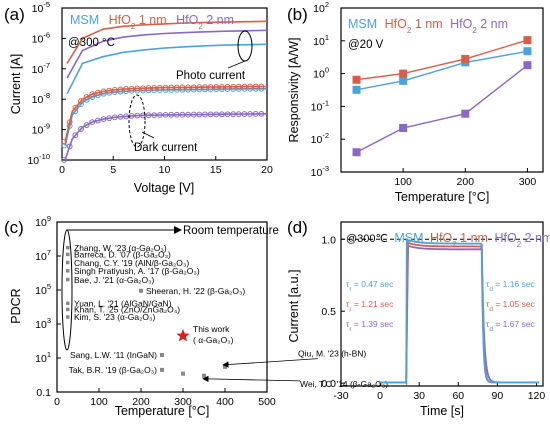 The height and width of the screenshot is (431, 550). I want to click on legend-hfo2-a: HfO, so click(187, 20).